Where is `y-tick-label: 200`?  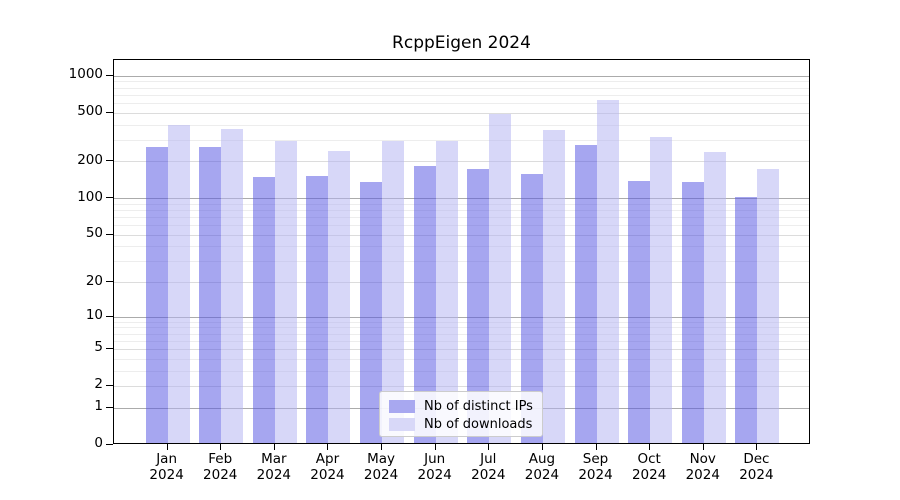 y-tick-label: 200 is located at coordinates (90, 159).